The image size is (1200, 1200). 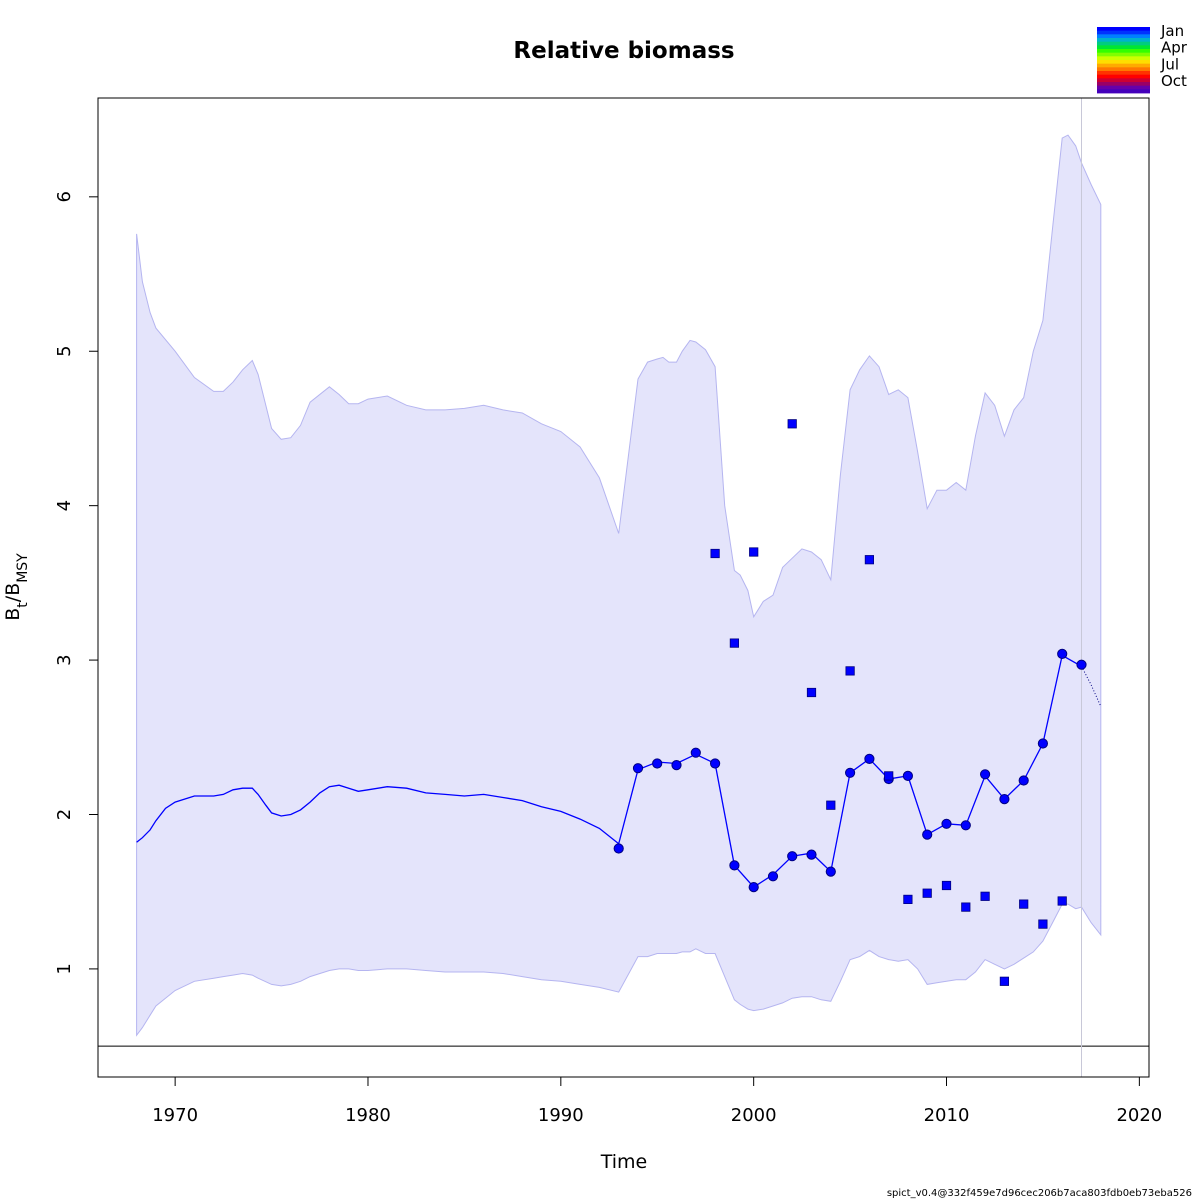 I want to click on y-axis: 1 2 3 4 5 6, so click(x=76, y=583).